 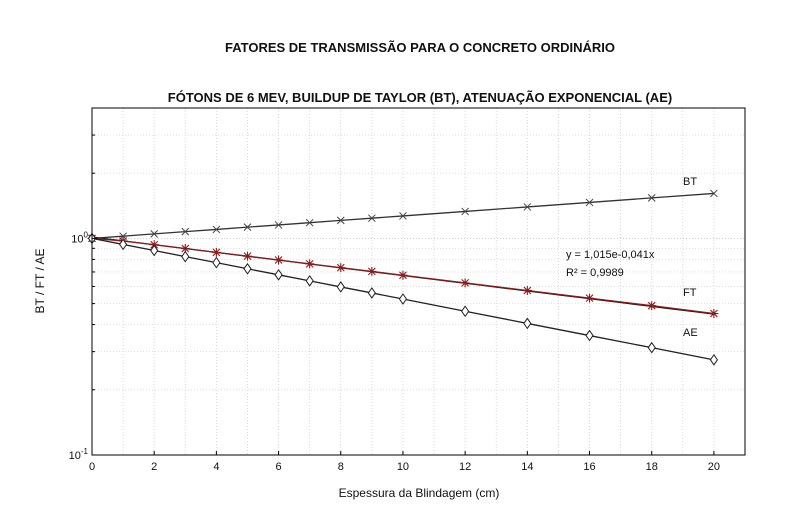 I want to click on x-tick-label: 14, so click(x=527, y=467).